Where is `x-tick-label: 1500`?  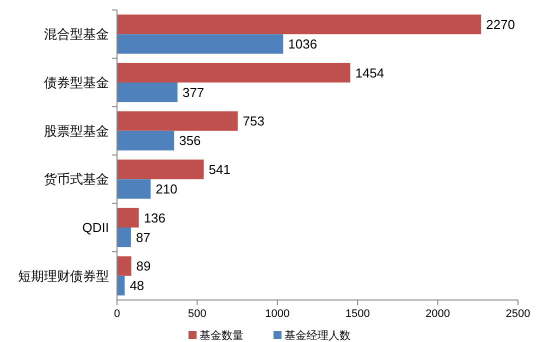 x-tick-label: 1500 is located at coordinates (357, 314).